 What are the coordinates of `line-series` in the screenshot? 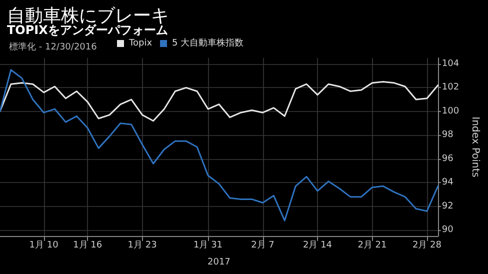 It's located at (219, 101).